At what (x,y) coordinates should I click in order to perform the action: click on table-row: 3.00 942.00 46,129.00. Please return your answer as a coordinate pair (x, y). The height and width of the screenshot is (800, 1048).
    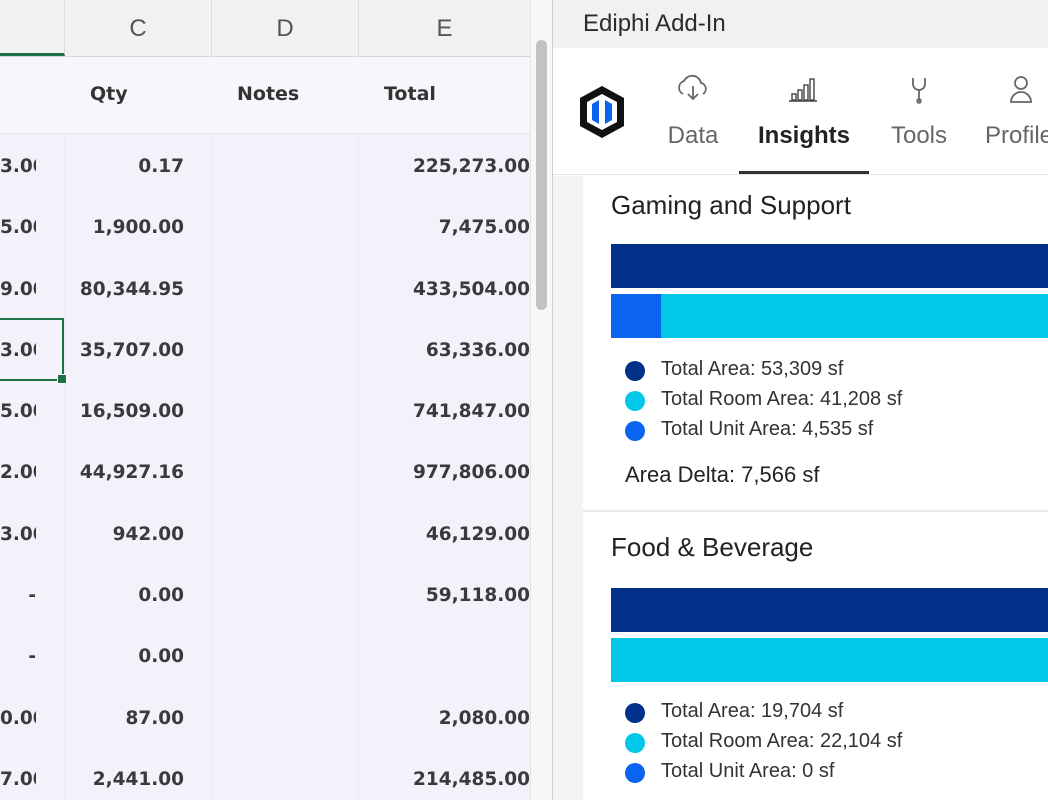
    Looking at the image, I should click on (265, 535).